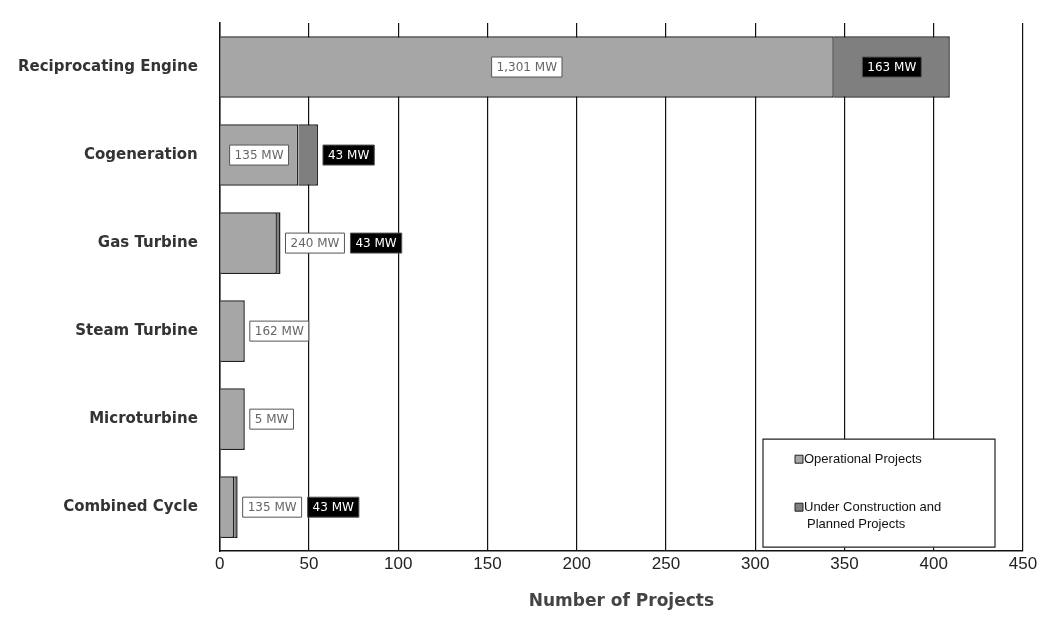 The image size is (1047, 624). What do you see at coordinates (892, 67) in the screenshot?
I see `annotation: 163 MW` at bounding box center [892, 67].